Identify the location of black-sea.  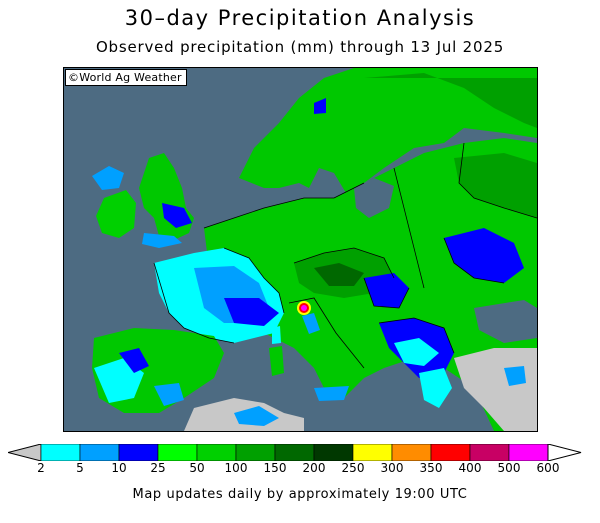
(505, 321).